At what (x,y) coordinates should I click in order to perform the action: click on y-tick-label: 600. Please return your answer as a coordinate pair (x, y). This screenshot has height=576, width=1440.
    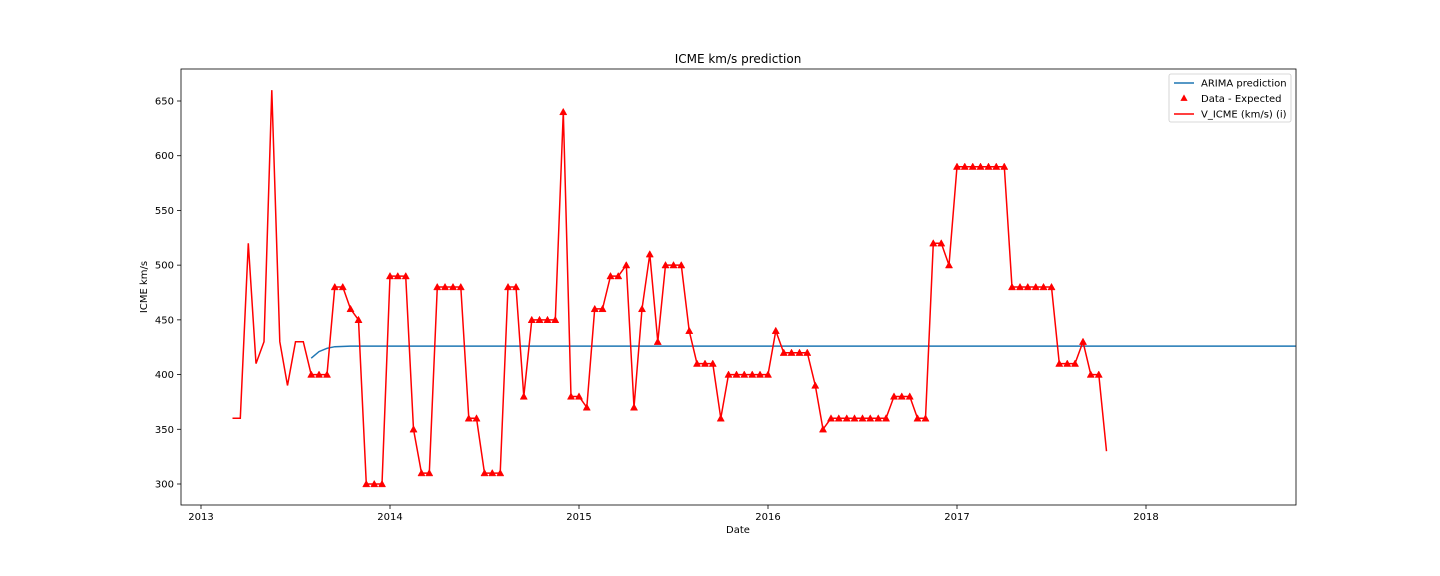
    Looking at the image, I should click on (164, 156).